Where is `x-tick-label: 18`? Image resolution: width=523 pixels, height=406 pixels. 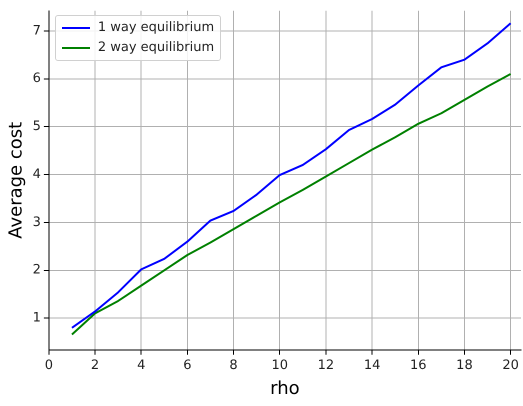
x-tick-label: 18 is located at coordinates (464, 365).